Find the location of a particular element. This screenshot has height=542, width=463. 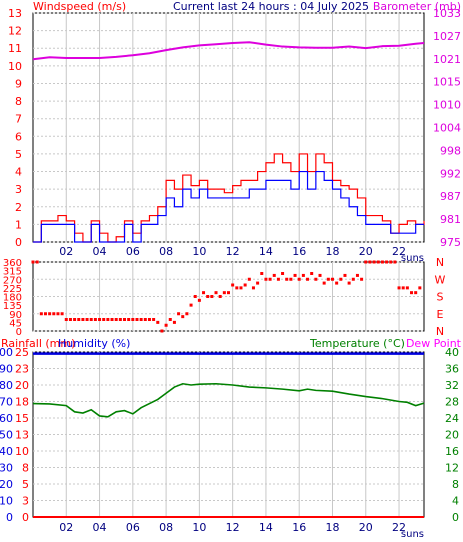

temperature-label: Temperature (°C) is located at coordinates (357, 343).